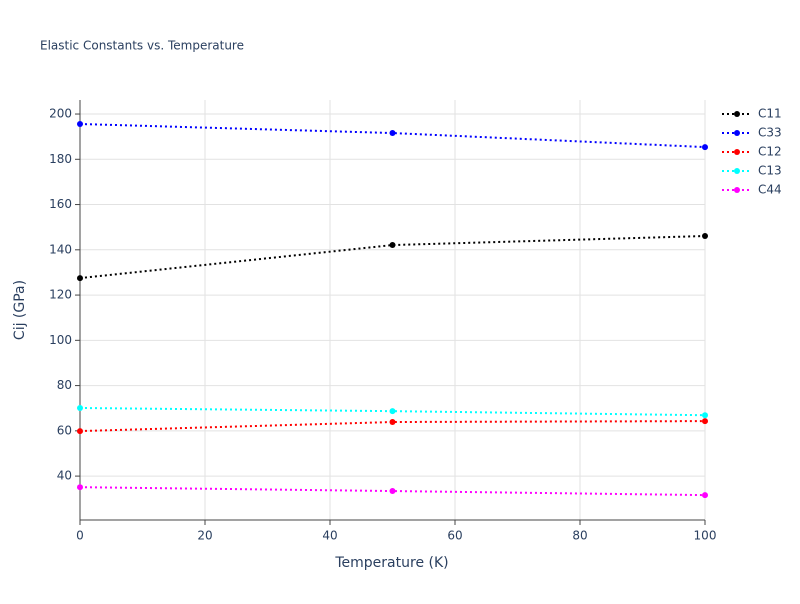 The width and height of the screenshot is (800, 604). What do you see at coordinates (770, 114) in the screenshot?
I see `legend-label: C11` at bounding box center [770, 114].